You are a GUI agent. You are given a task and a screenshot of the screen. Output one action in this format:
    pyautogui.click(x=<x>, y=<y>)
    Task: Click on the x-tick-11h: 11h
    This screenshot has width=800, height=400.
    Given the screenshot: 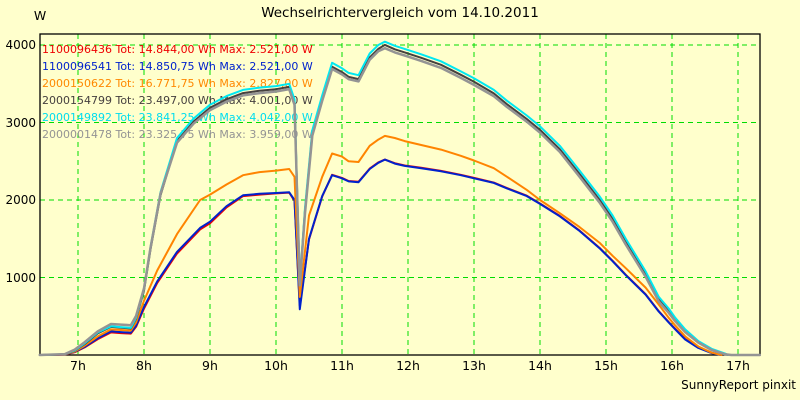 What is the action you would take?
    pyautogui.click(x=342, y=365)
    